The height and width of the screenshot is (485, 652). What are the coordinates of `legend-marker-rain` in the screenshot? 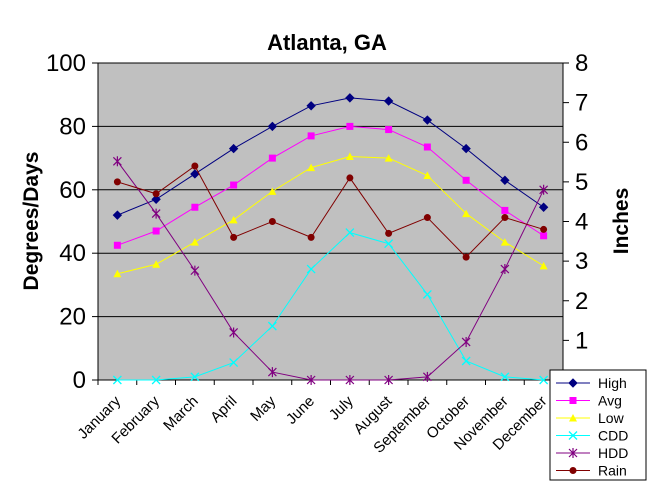 It's located at (573, 470).